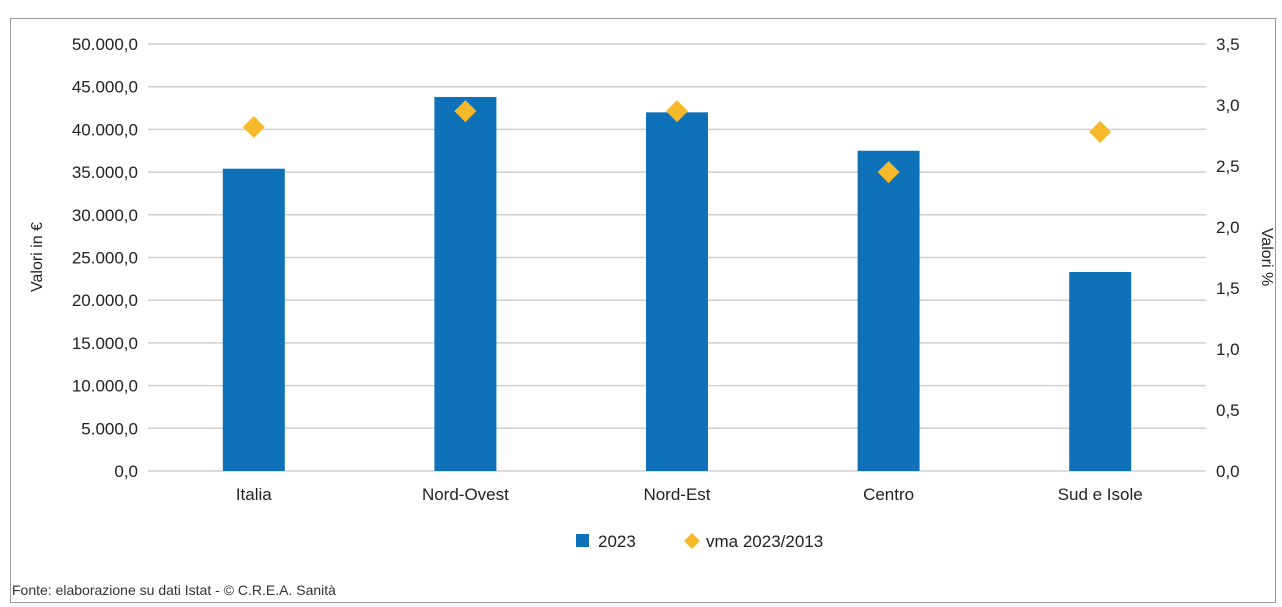 The image size is (1282, 607). Describe the element at coordinates (1228, 227) in the screenshot. I see `right-axis-tick-label: 2,0` at that location.